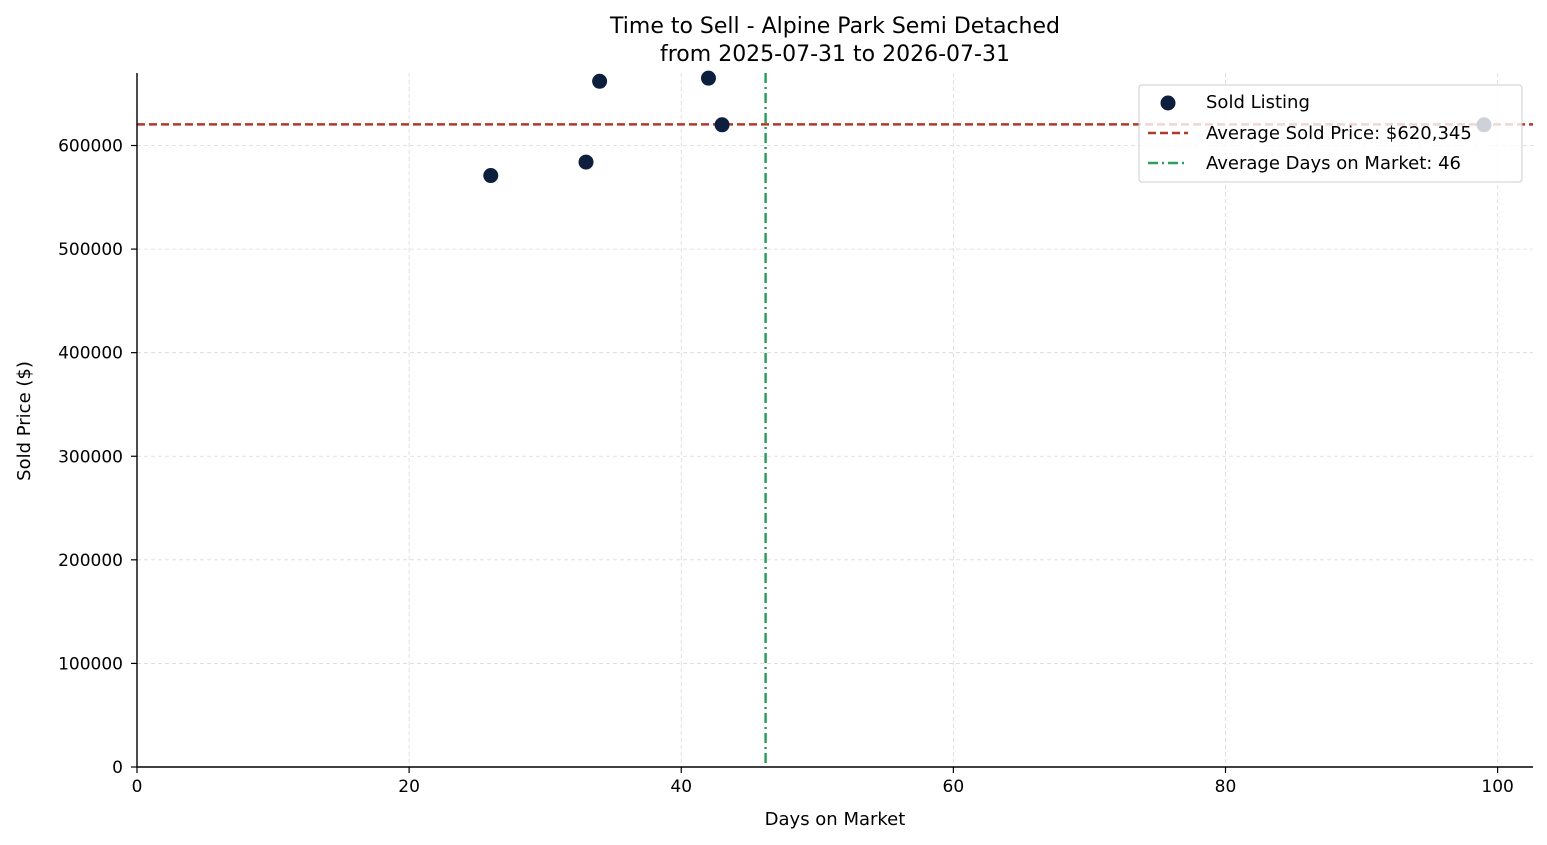 The width and height of the screenshot is (1547, 845). What do you see at coordinates (1258, 102) in the screenshot?
I see `legend-label-sold-listing: Sold Listing` at bounding box center [1258, 102].